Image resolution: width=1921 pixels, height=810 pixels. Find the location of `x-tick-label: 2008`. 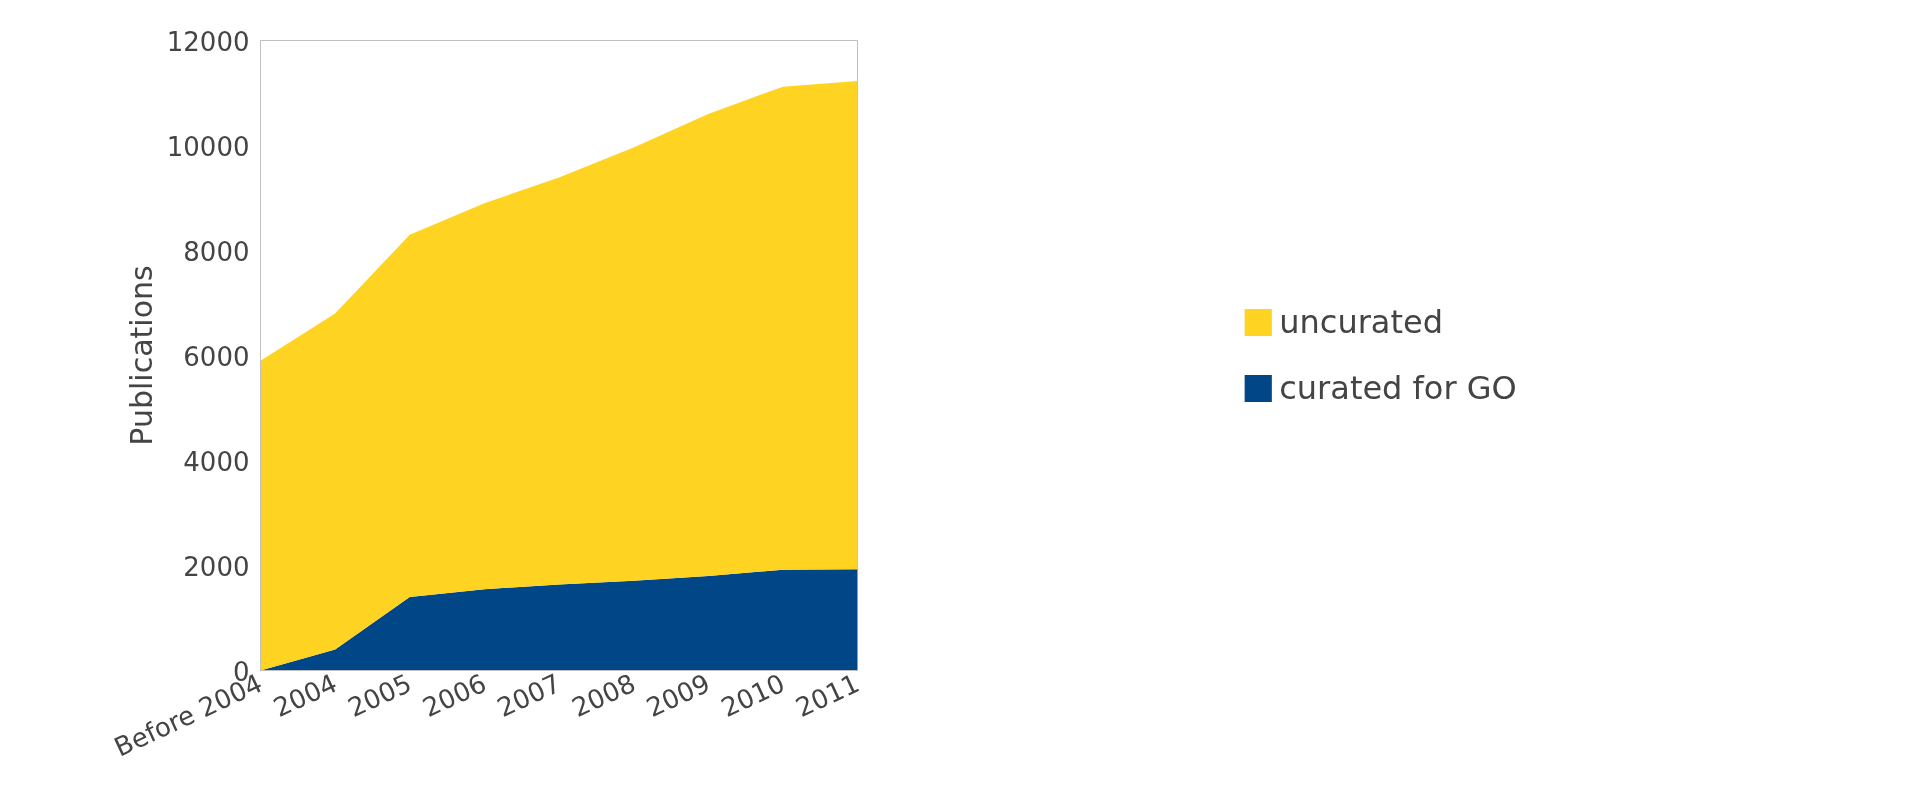

x-tick-label: 2008 is located at coordinates (603, 695).